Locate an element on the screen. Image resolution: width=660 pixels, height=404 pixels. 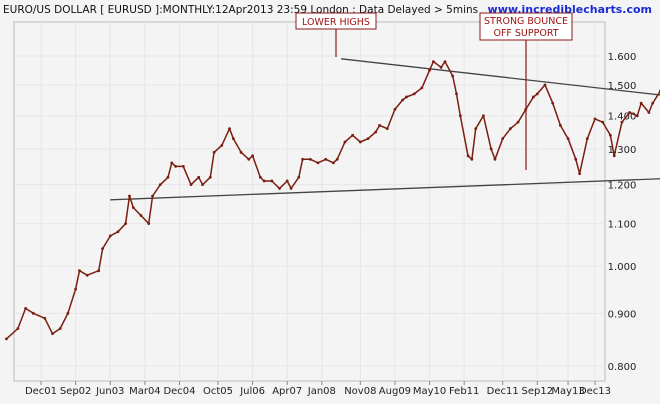
trendline-resistance is located at coordinates (500, 77).